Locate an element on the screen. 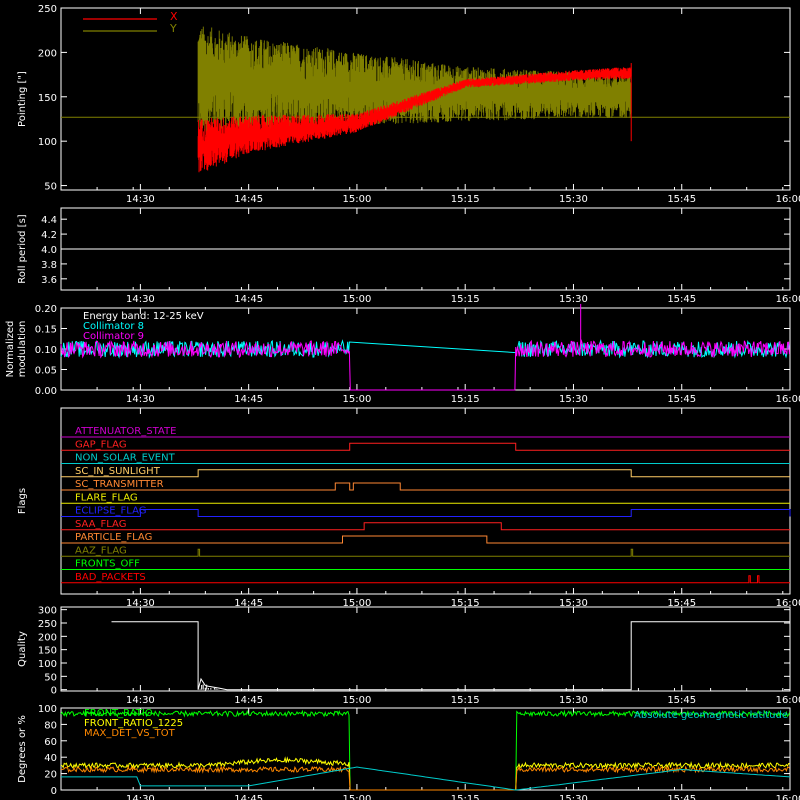 The height and width of the screenshot is (800, 800). y-tick-label: 4.4 is located at coordinates (49, 220).